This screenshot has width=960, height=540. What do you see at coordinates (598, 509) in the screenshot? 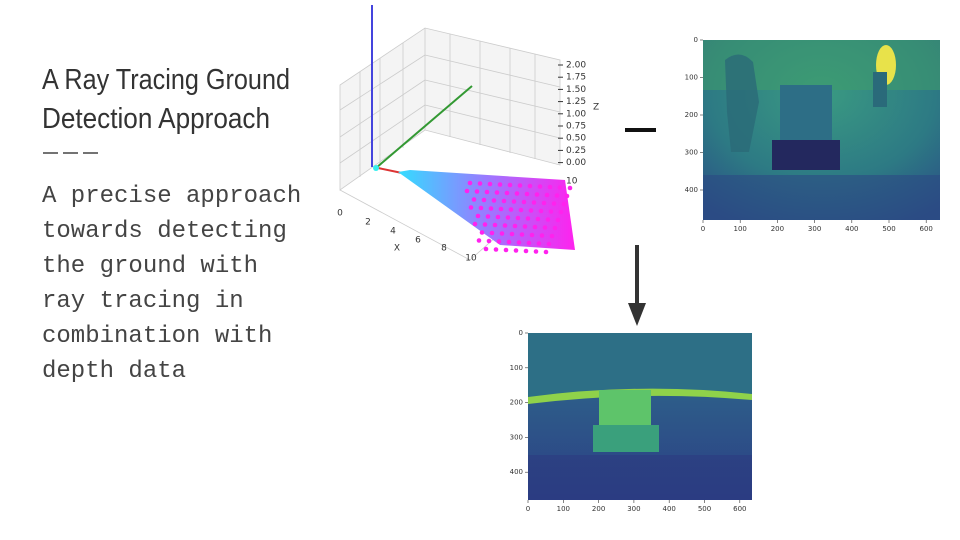
I see `x-tick-label: 200` at bounding box center [598, 509].